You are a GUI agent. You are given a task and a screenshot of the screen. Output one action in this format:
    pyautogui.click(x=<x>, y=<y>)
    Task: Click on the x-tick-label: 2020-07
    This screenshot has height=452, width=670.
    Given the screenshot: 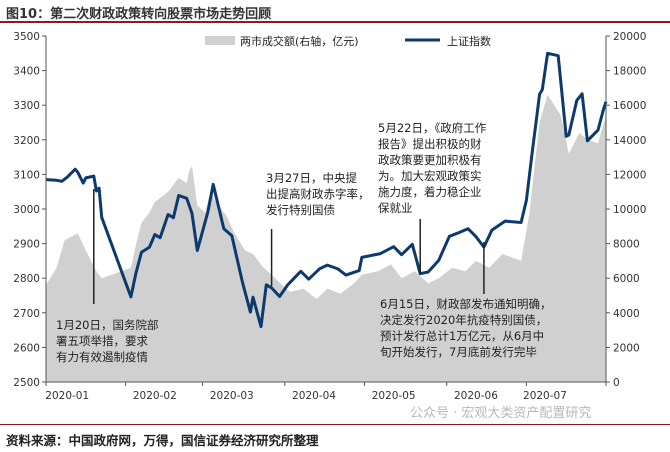 What is the action you would take?
    pyautogui.click(x=545, y=396)
    